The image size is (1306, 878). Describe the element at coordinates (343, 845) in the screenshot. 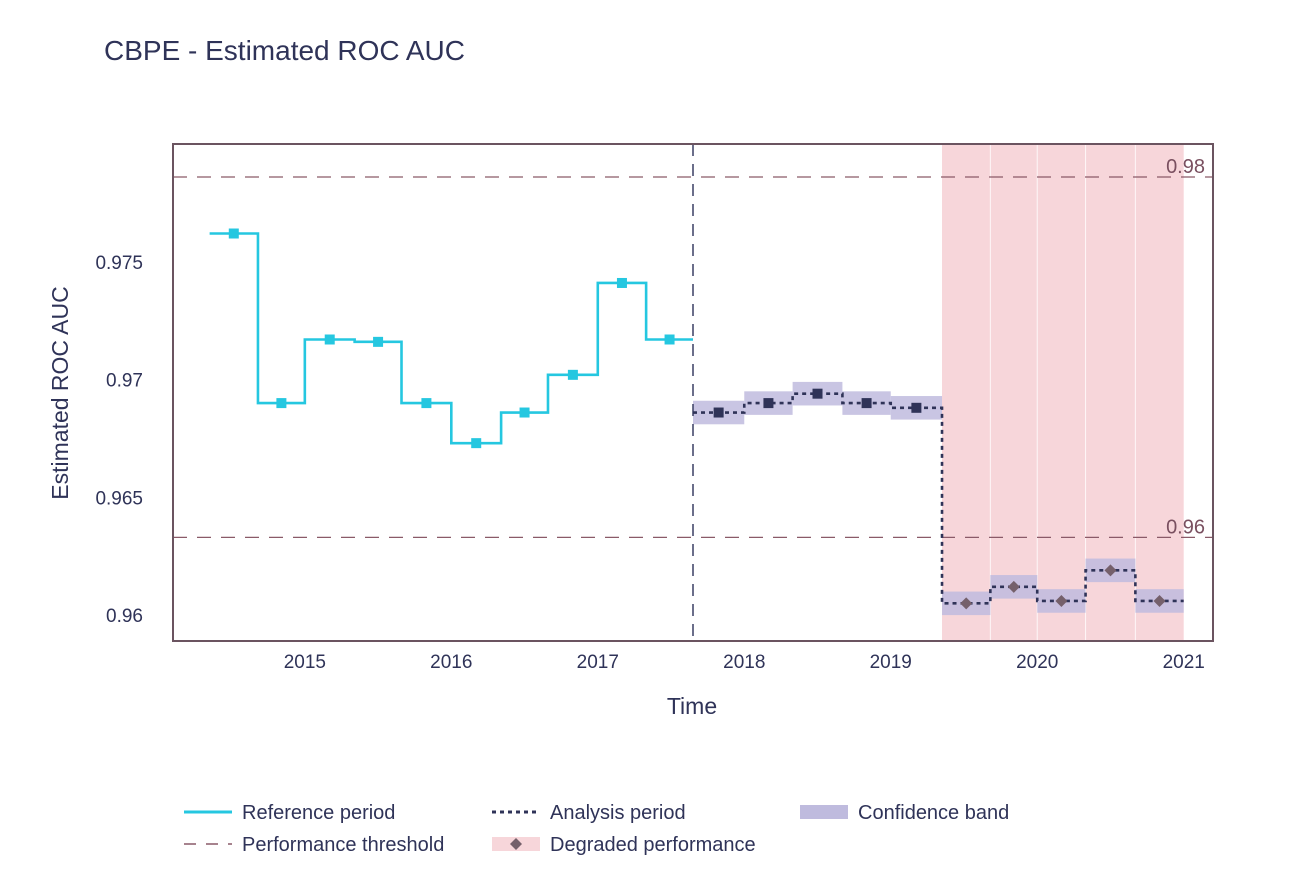

I see `legend-label-threshold: Performance threshold` at that location.